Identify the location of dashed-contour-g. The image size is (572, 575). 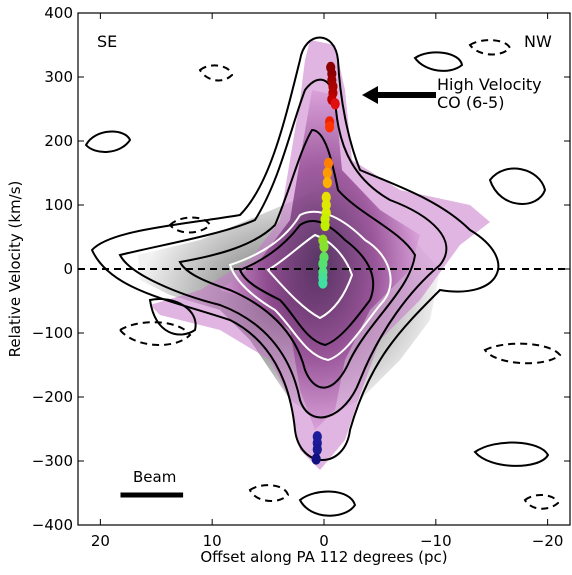
(541, 502).